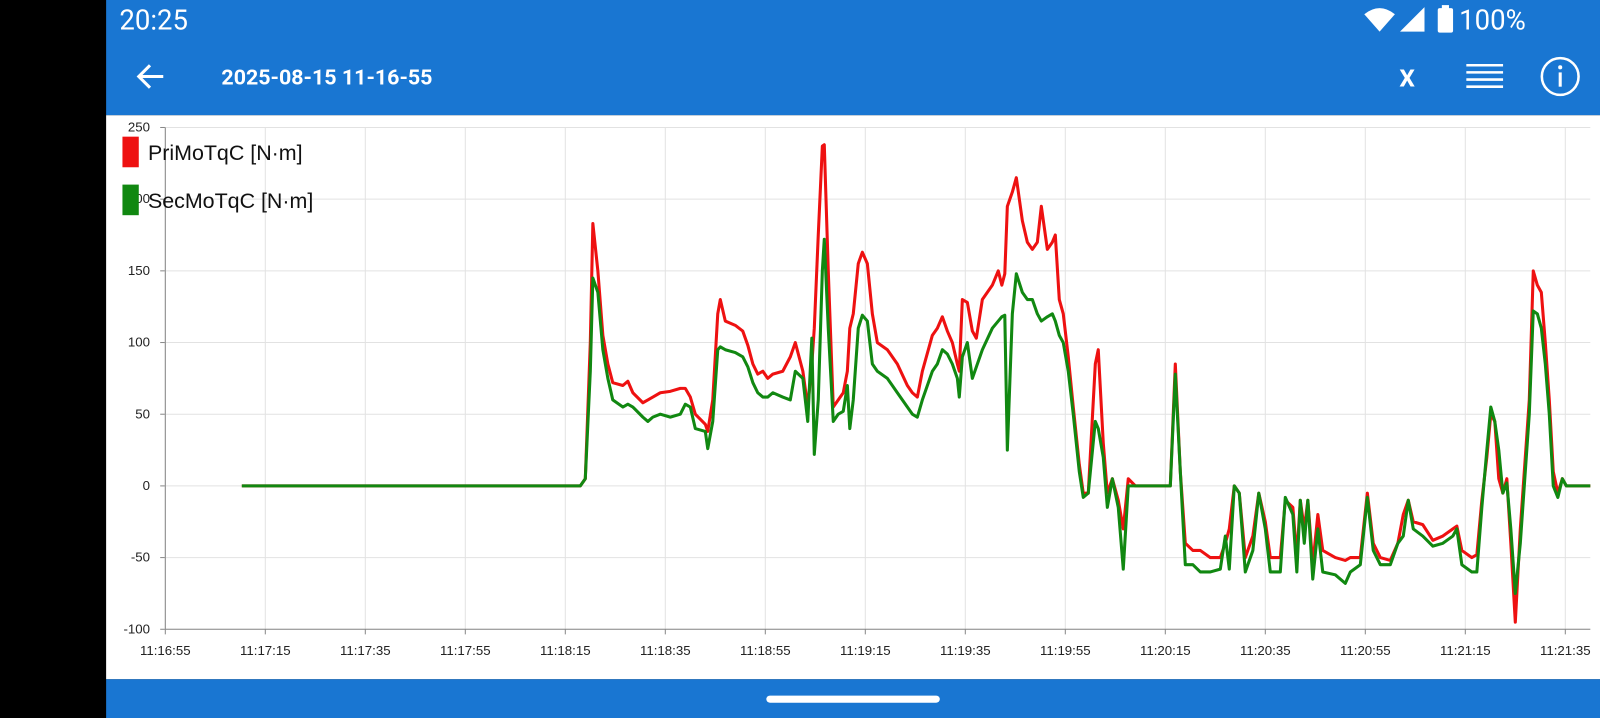 The width and height of the screenshot is (1600, 718). Describe the element at coordinates (146, 485) in the screenshot. I see `y-tick-label: 0` at that location.